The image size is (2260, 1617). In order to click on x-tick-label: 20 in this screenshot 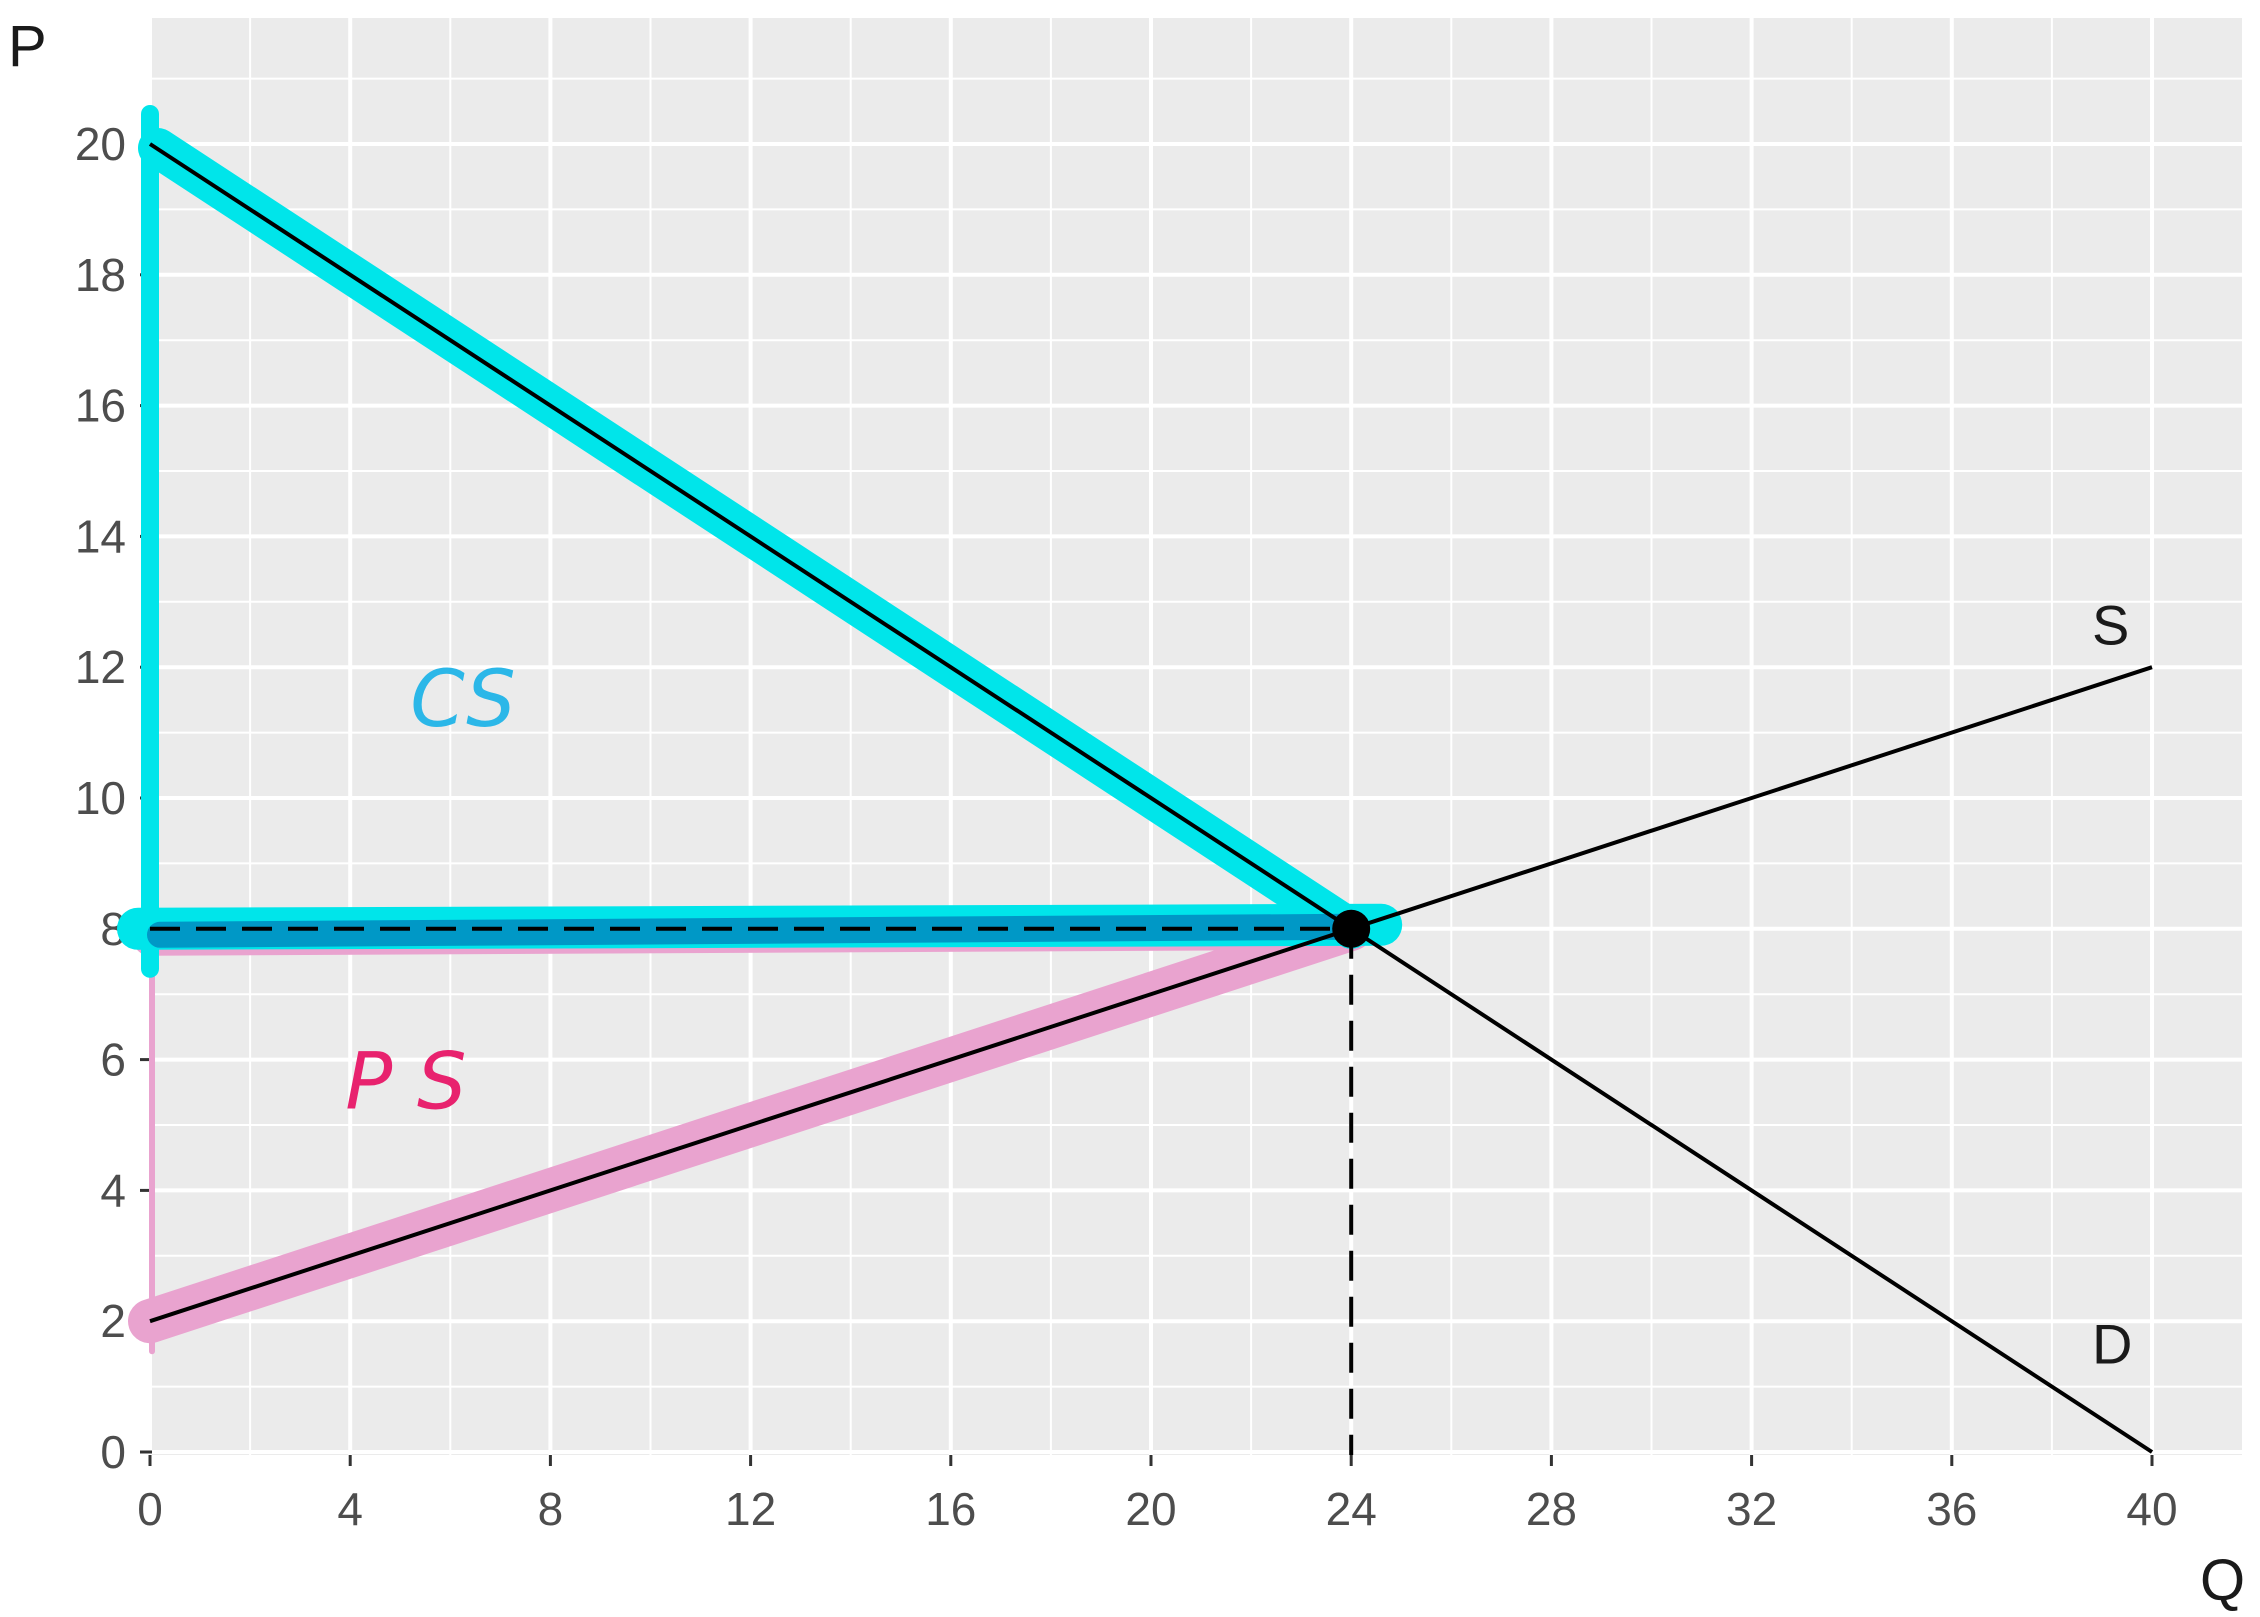, I will do `click(1150, 1509)`.